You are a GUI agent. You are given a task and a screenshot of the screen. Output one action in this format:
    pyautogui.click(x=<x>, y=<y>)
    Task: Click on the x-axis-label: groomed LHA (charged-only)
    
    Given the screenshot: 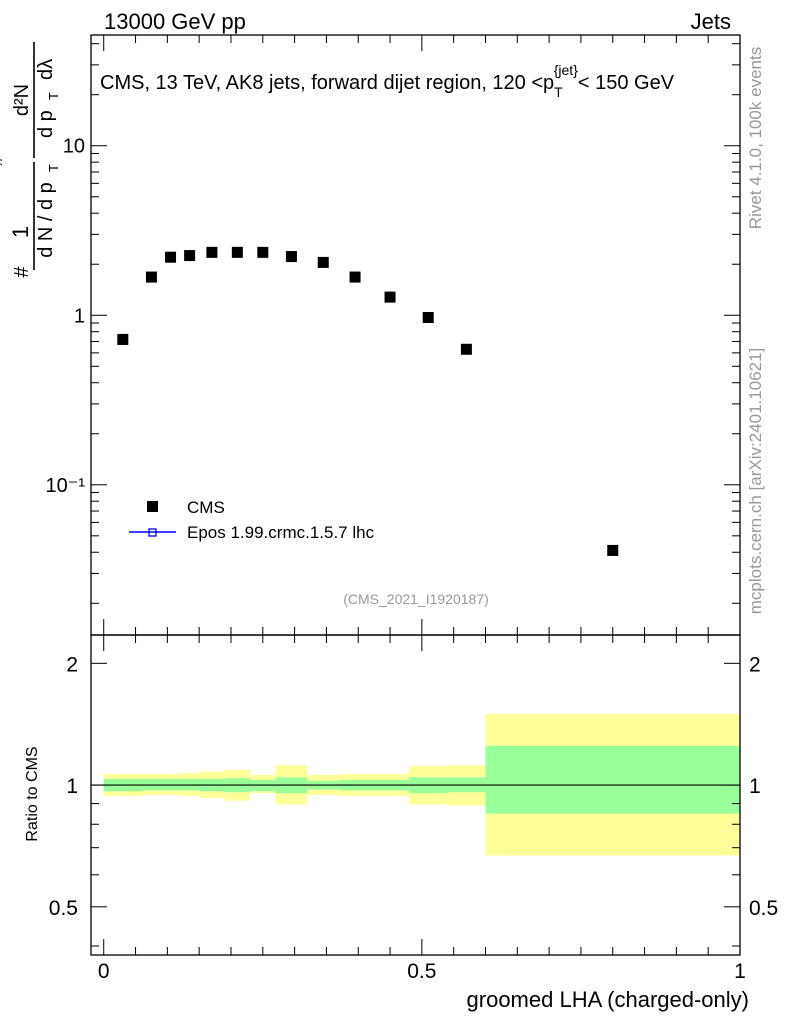 What is the action you would take?
    pyautogui.click(x=608, y=999)
    